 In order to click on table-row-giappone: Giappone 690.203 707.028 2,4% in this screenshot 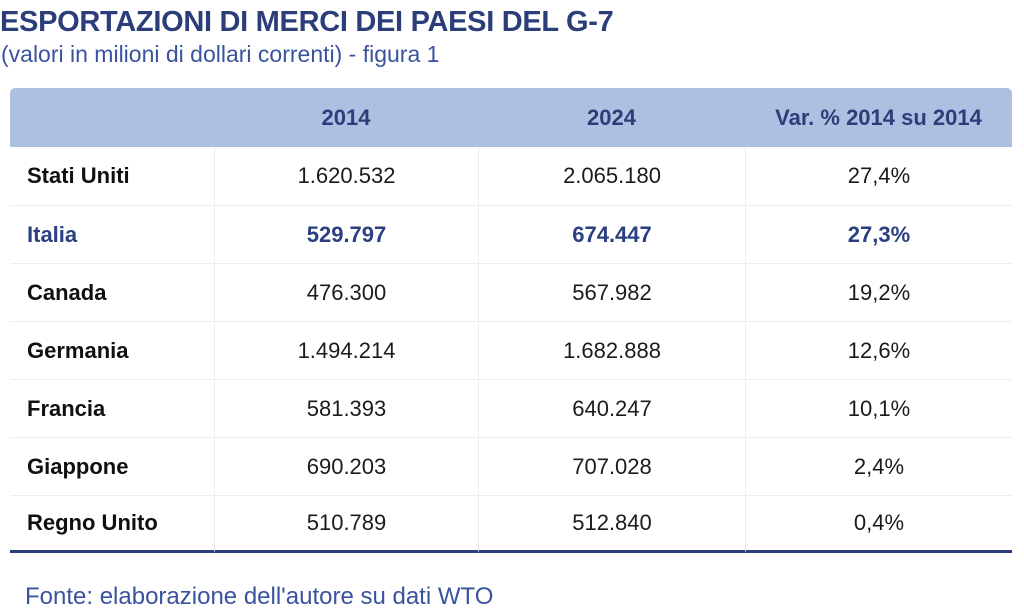, I will do `click(511, 466)`.